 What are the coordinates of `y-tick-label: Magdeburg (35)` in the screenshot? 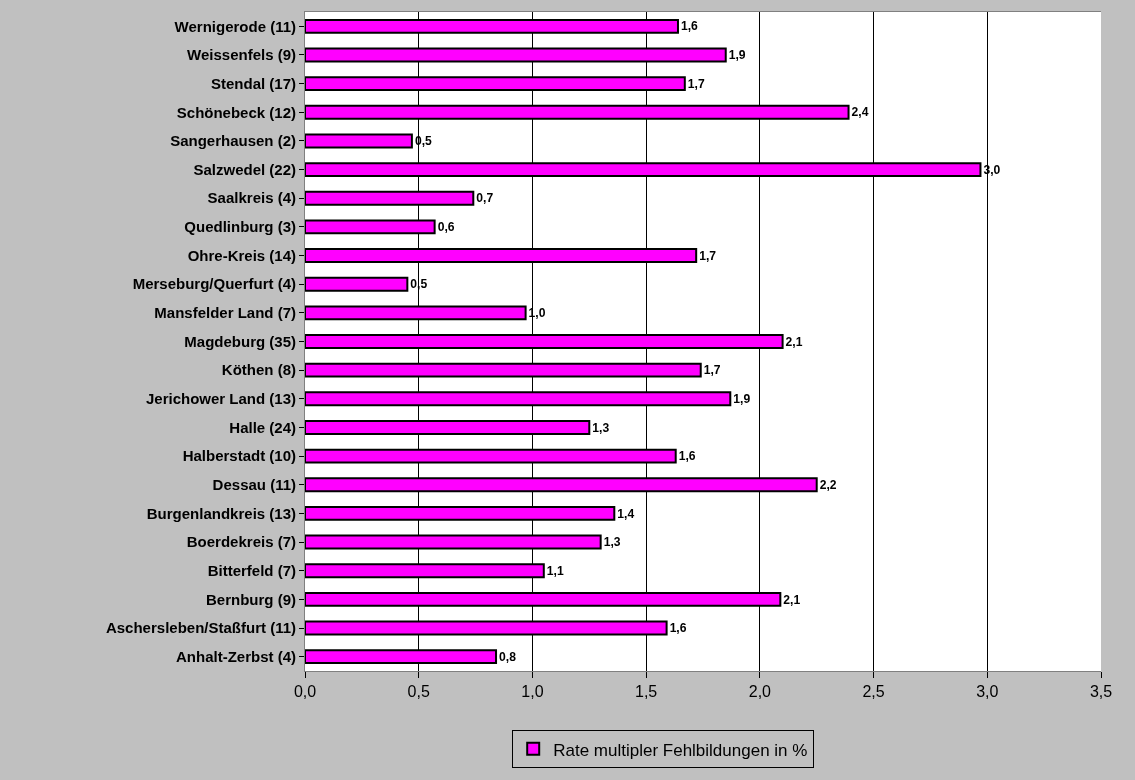 It's located at (240, 341).